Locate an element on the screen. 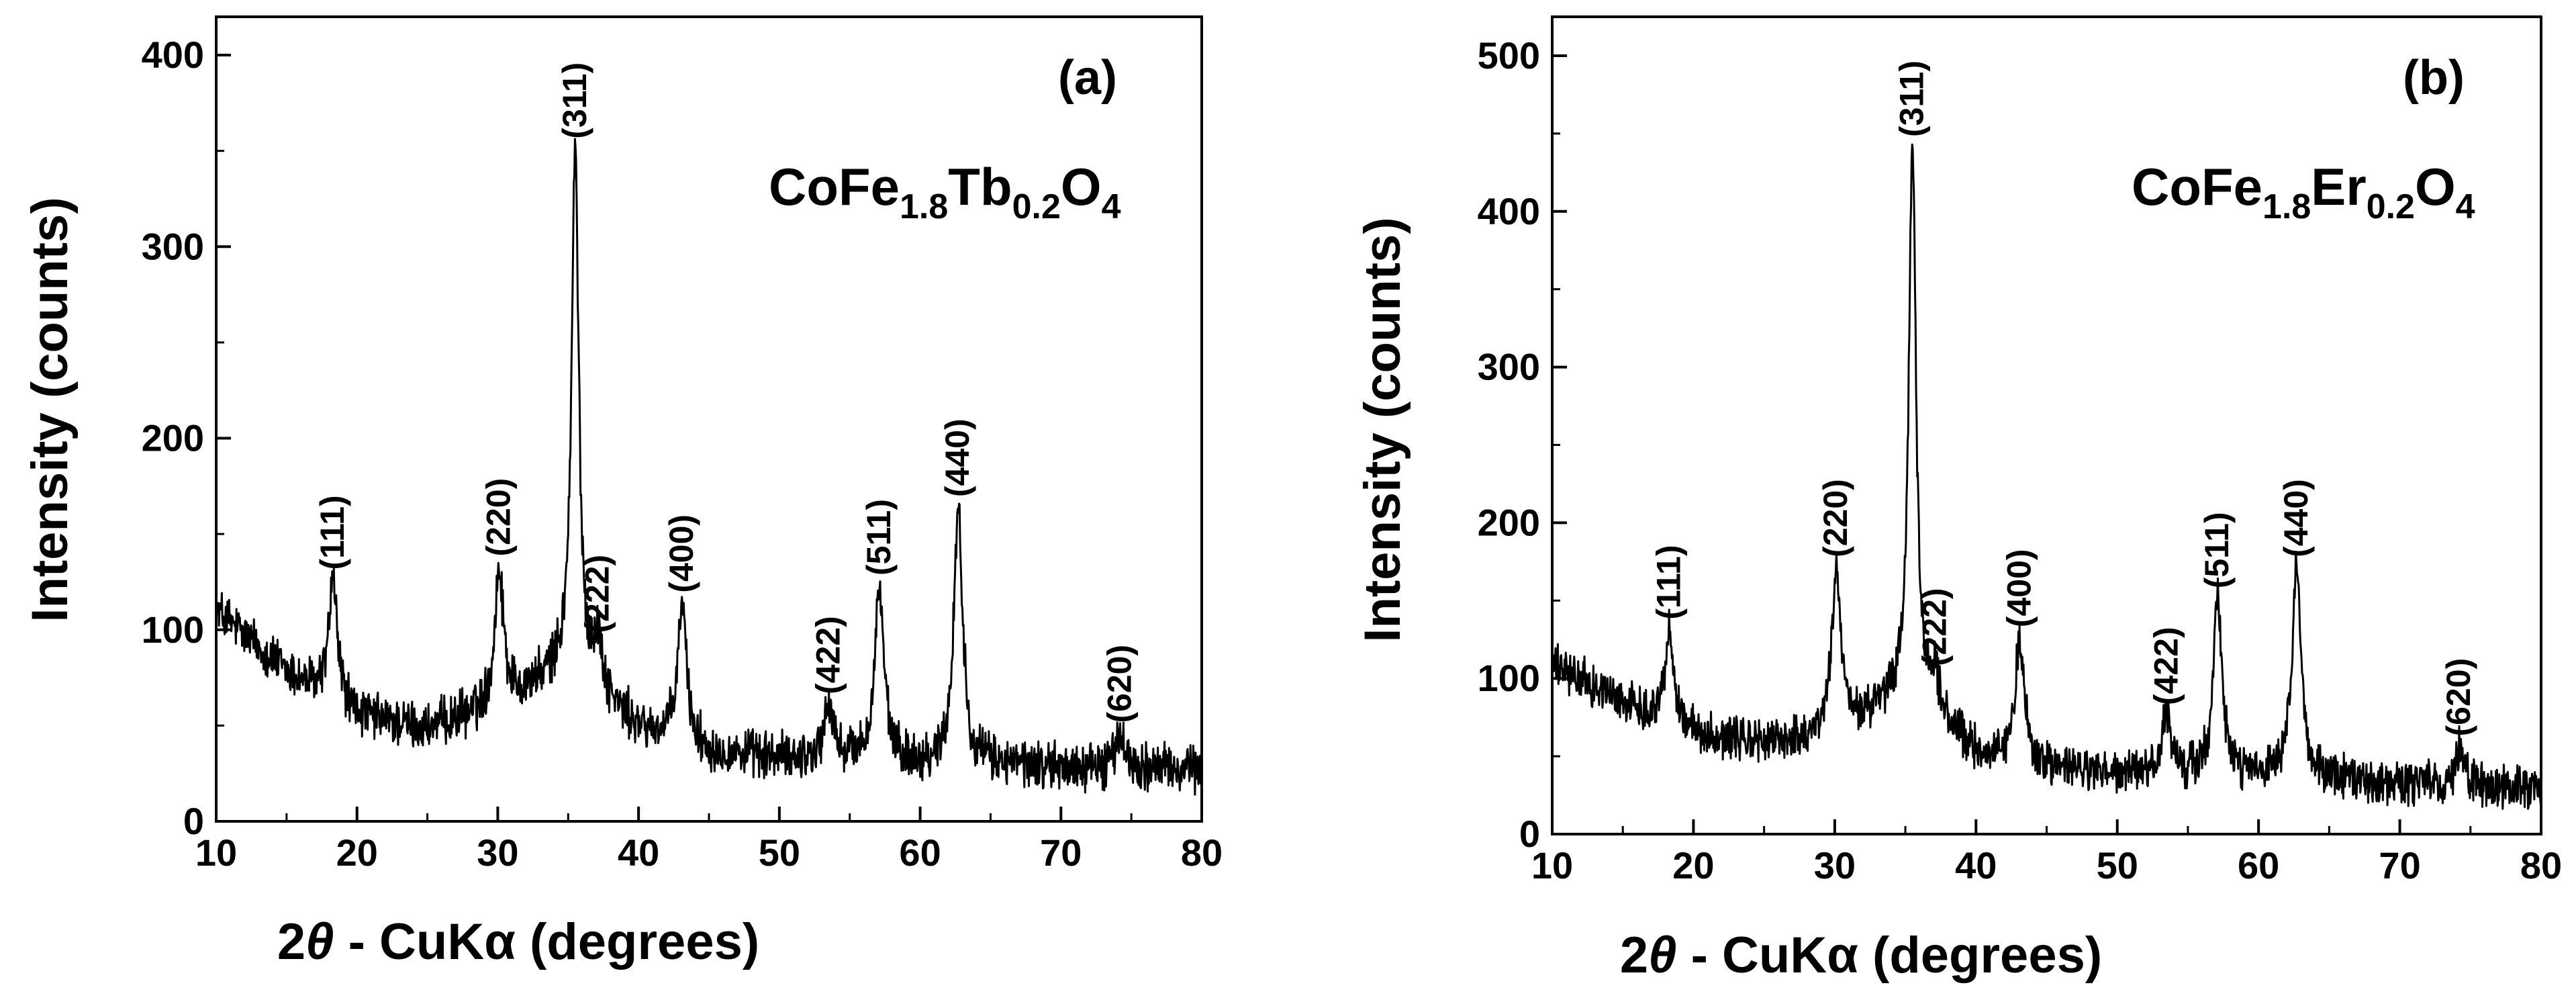 Image resolution: width=2576 pixels, height=1002 pixels. panel-a-y-axis-title: Intensity (counts) is located at coordinates (50, 410).